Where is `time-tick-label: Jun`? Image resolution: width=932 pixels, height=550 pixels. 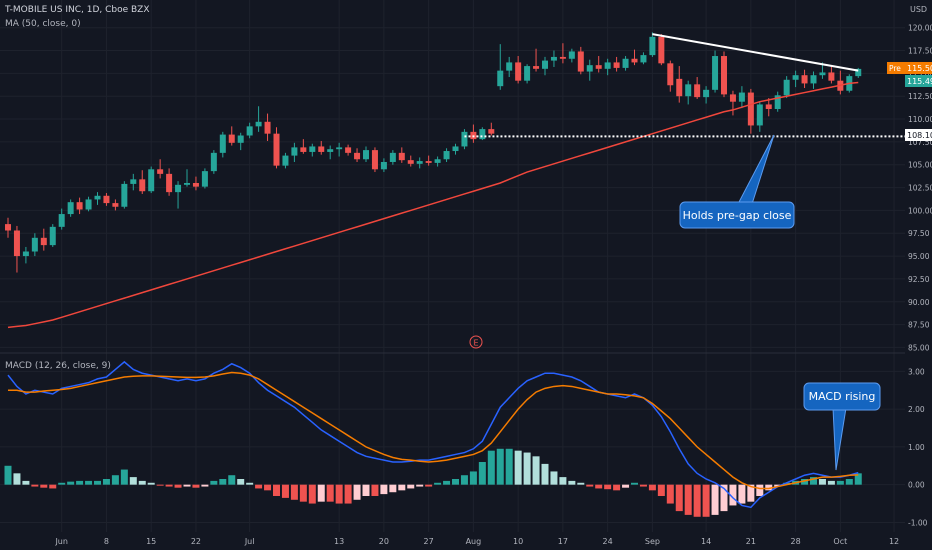 time-tick-label: Jun is located at coordinates (61, 541).